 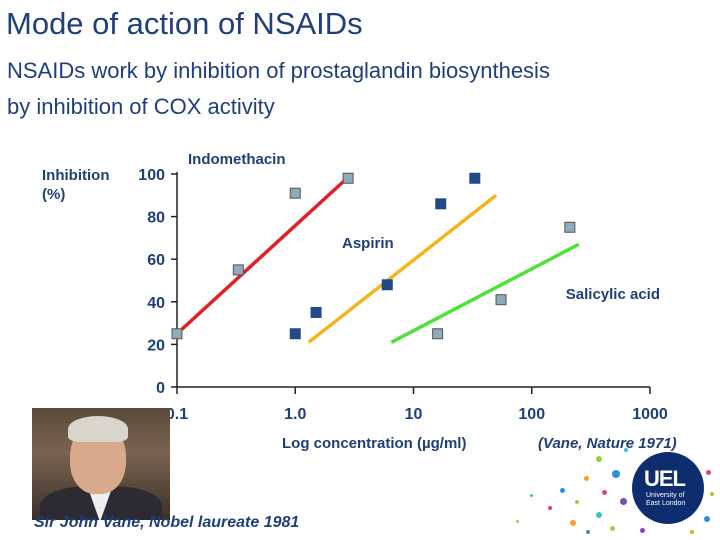 What do you see at coordinates (531, 414) in the screenshot?
I see `x-tick-label: 100` at bounding box center [531, 414].